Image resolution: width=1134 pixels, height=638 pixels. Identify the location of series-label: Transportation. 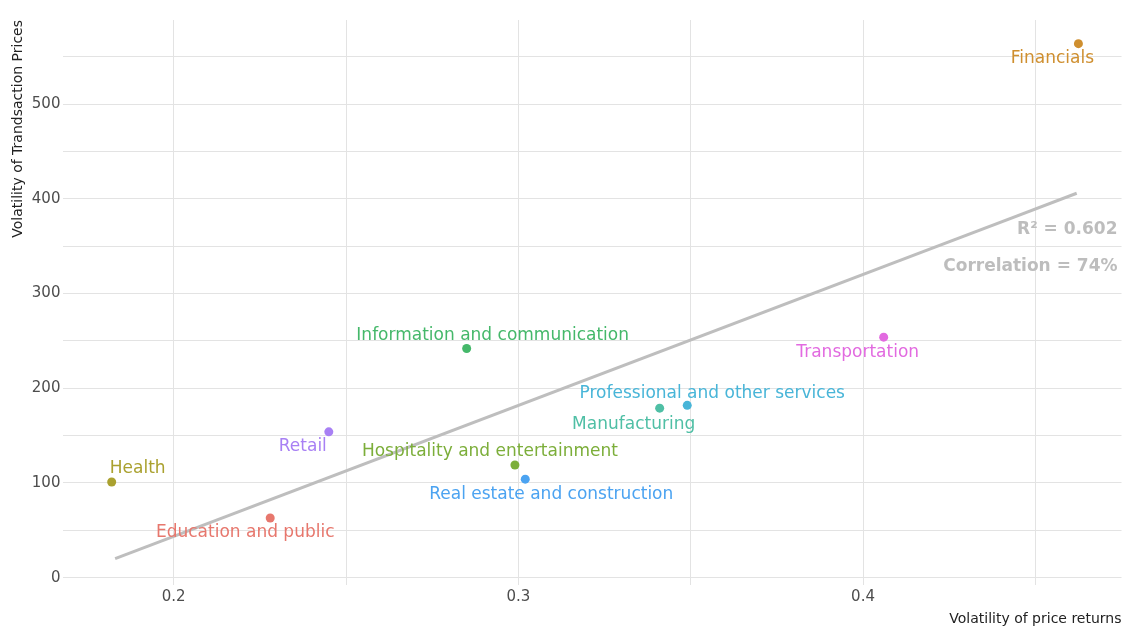
(857, 350).